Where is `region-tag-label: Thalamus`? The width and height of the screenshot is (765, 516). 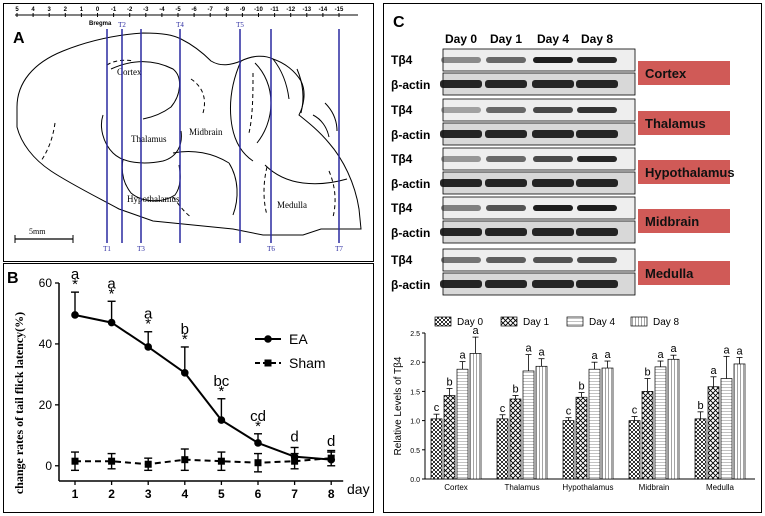 region-tag-label: Thalamus is located at coordinates (675, 123).